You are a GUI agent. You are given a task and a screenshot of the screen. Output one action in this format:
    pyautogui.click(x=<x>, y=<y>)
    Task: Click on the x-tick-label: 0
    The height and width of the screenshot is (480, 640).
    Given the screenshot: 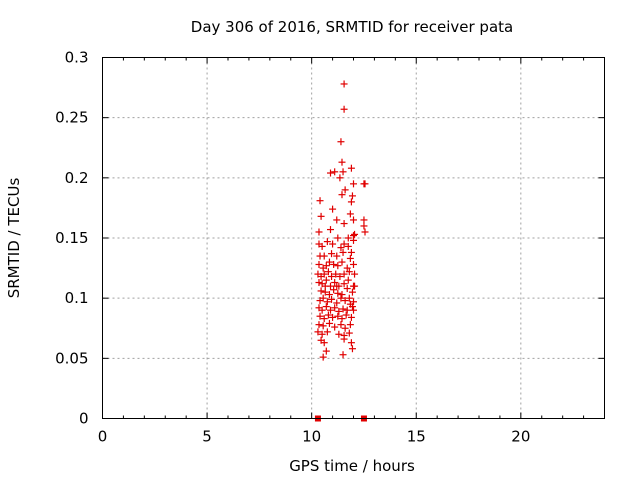 What is the action you would take?
    pyautogui.click(x=103, y=437)
    